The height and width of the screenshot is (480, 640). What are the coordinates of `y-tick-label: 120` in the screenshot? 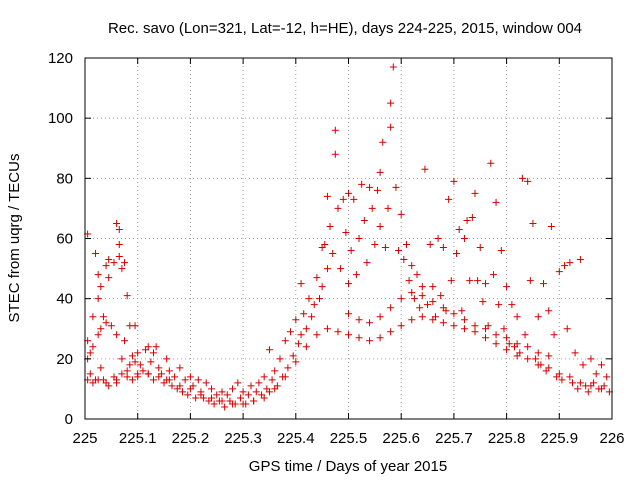 It's located at (60, 58).